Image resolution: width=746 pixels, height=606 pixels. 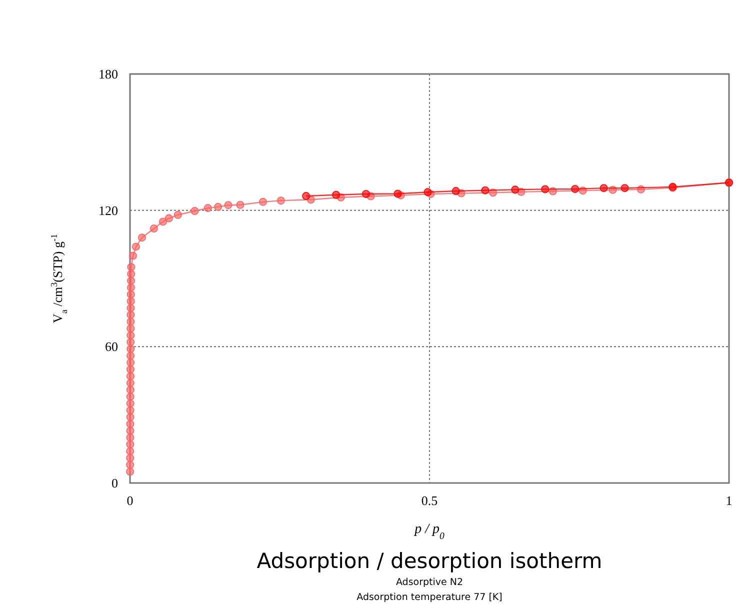 I want to click on text: Adsorption temperature 77 [K], so click(x=429, y=597).